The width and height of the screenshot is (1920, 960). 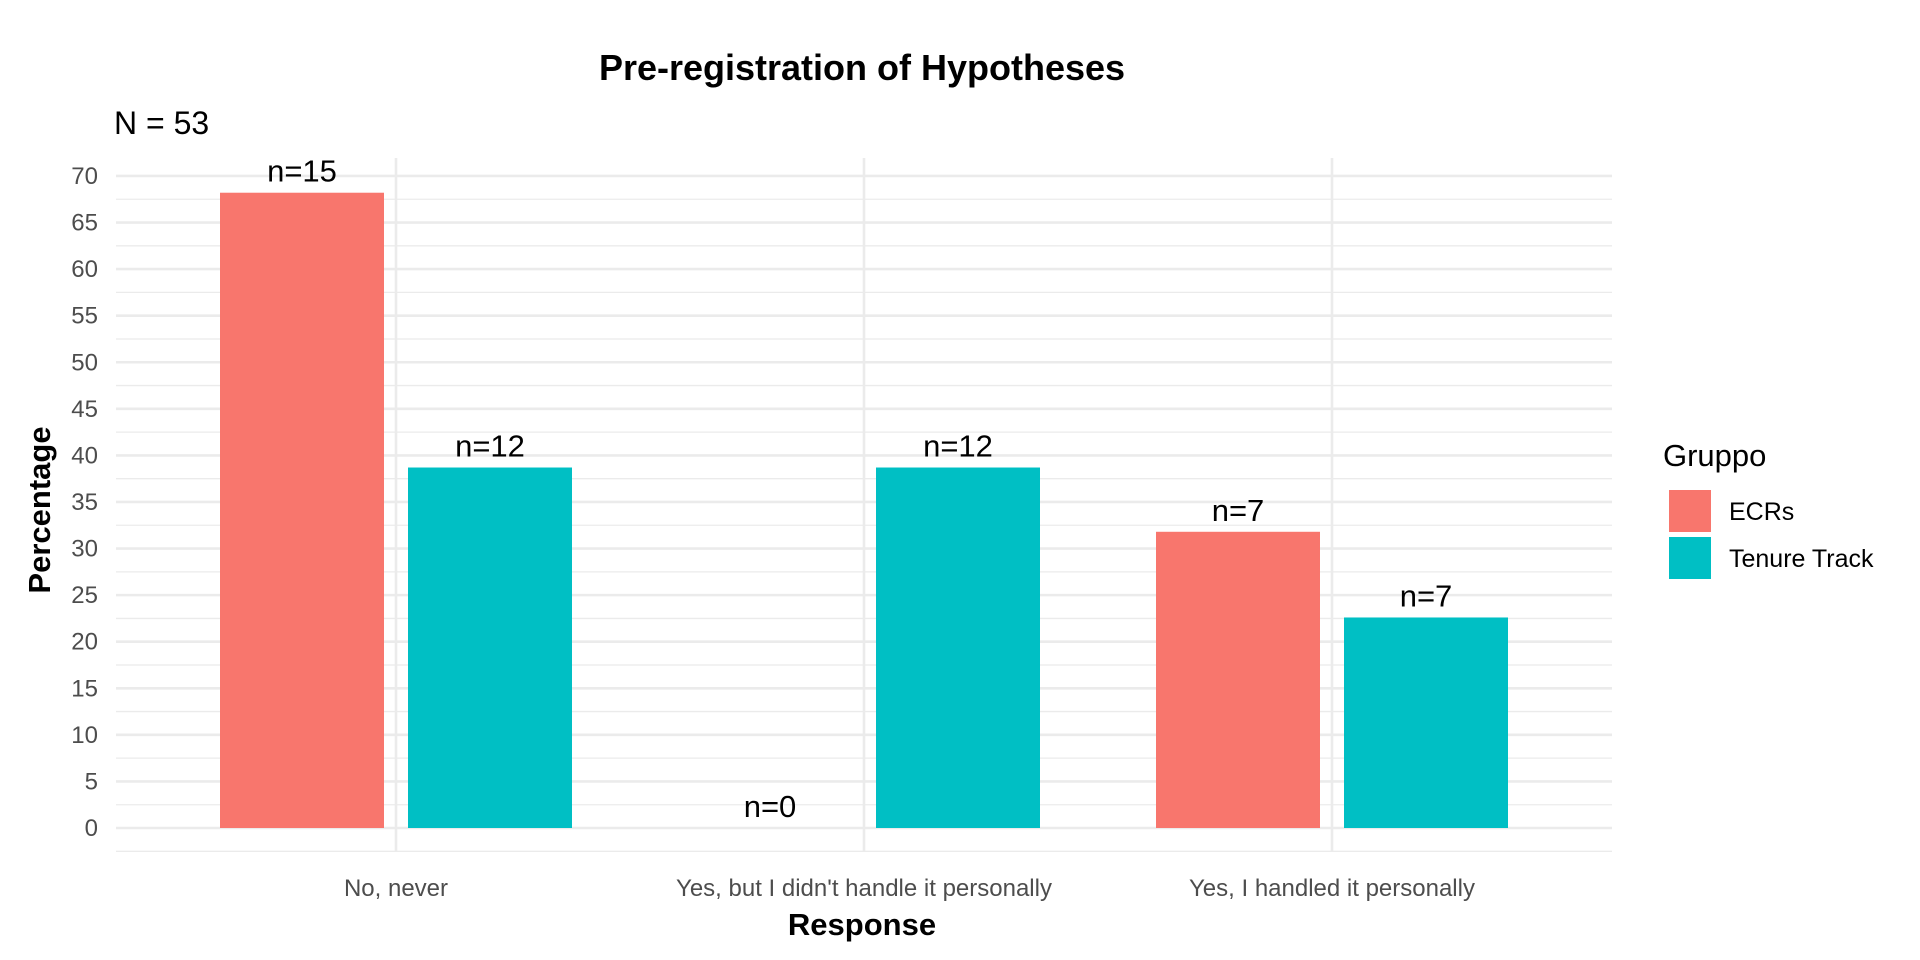 I want to click on y-tick-label: 25, so click(x=84, y=595).